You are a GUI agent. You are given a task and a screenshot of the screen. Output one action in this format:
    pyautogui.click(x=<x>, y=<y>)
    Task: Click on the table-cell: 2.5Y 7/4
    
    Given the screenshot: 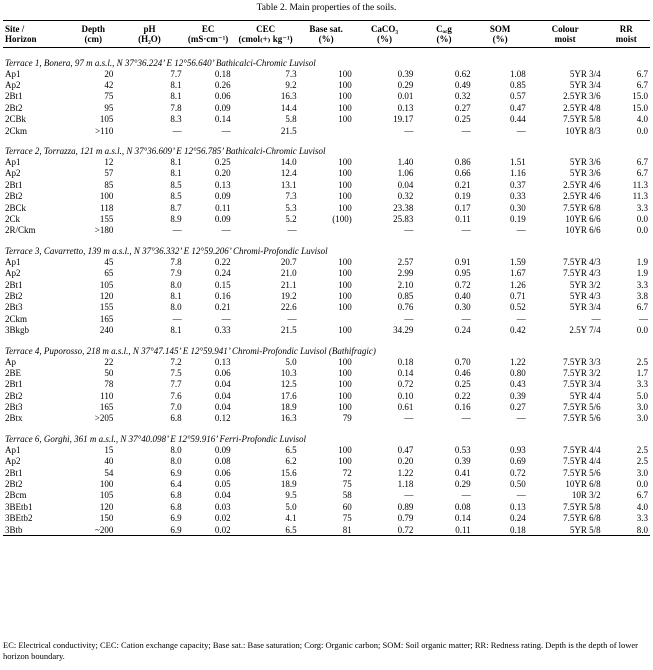 What is the action you would take?
    pyautogui.click(x=585, y=330)
    